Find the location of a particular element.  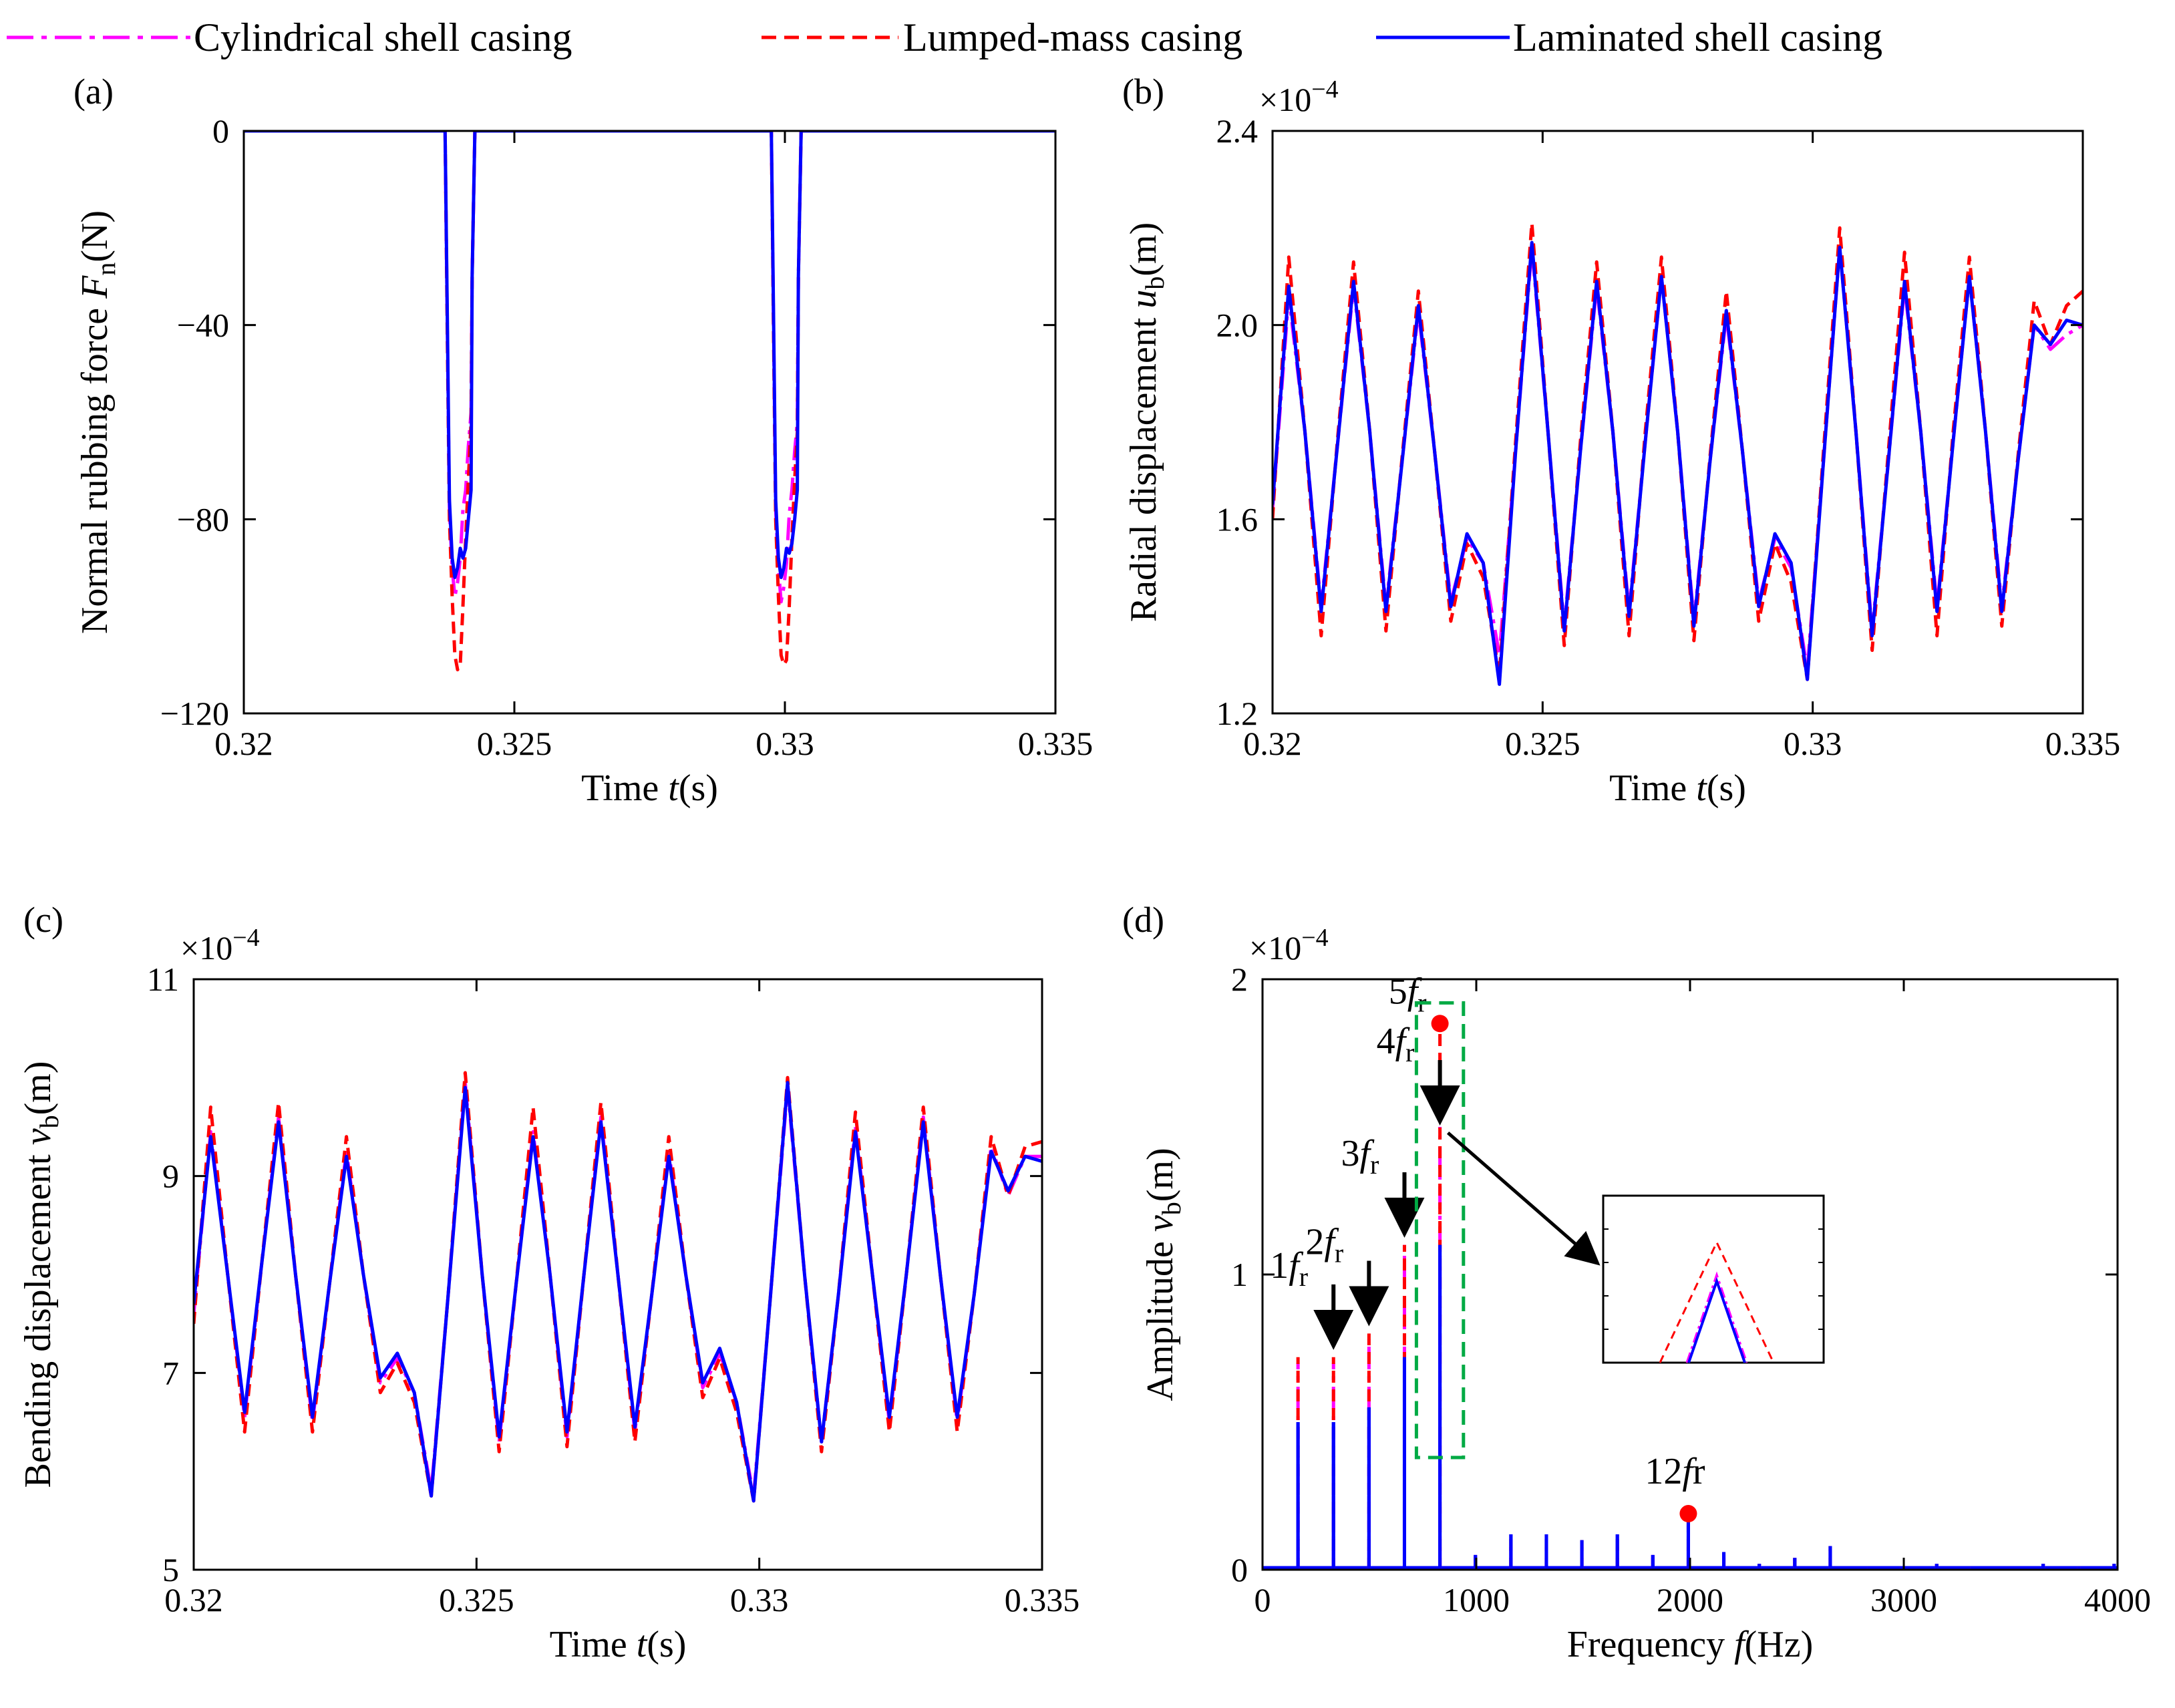

y-axis-label: Normal rubbing force Fn(N) is located at coordinates (97, 422).